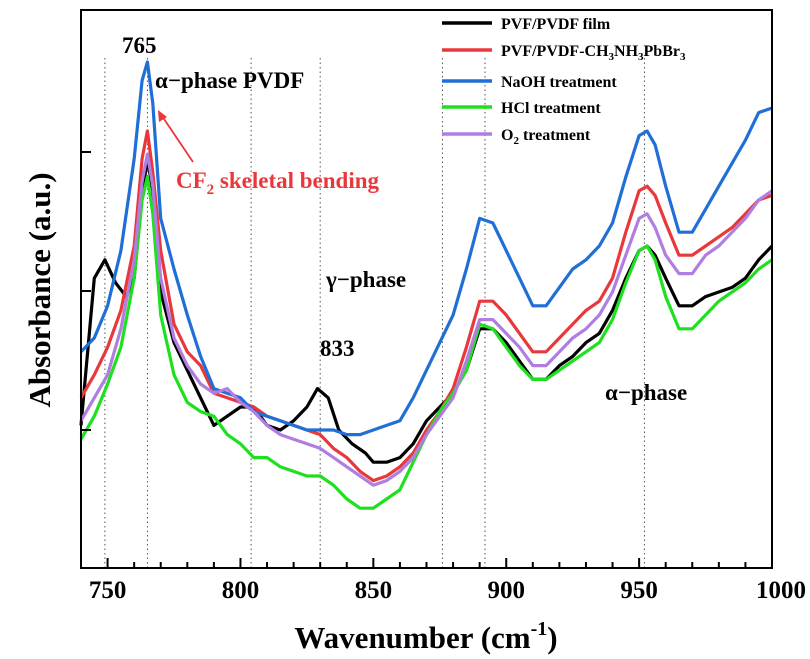 This screenshot has width=810, height=659. What do you see at coordinates (176, 136) in the screenshot?
I see `cf2-arrow` at bounding box center [176, 136].